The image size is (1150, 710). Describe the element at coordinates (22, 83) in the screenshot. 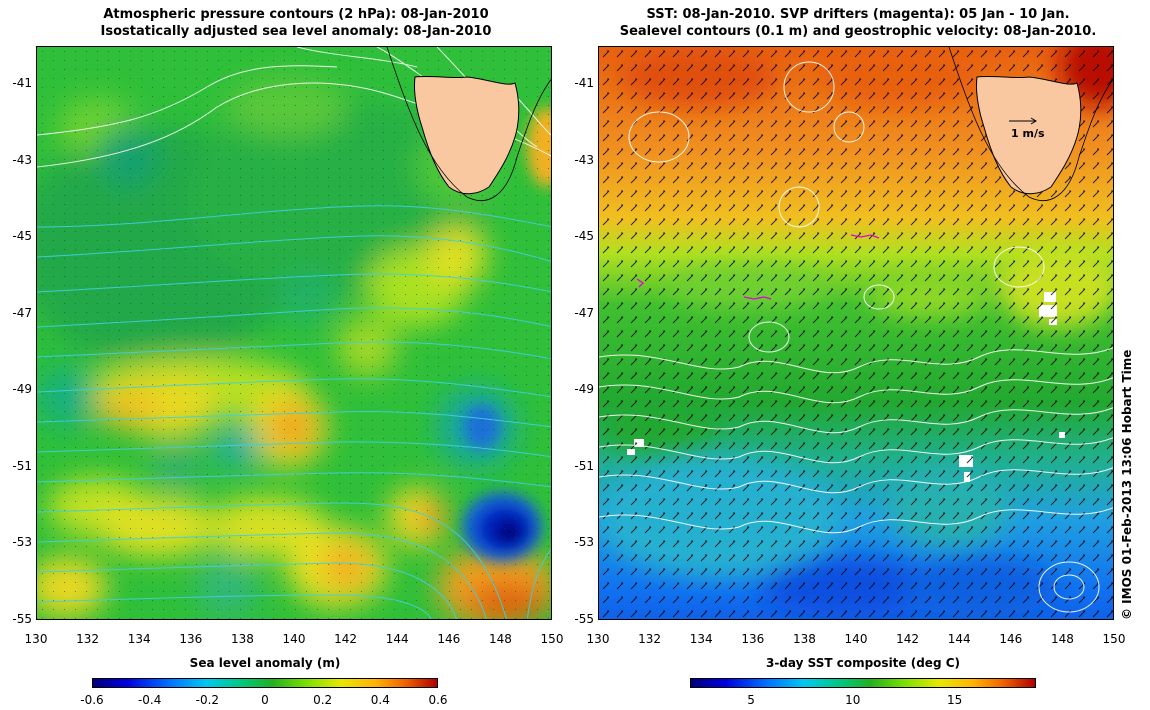

I see `left-lat-tick-label: -41` at that location.